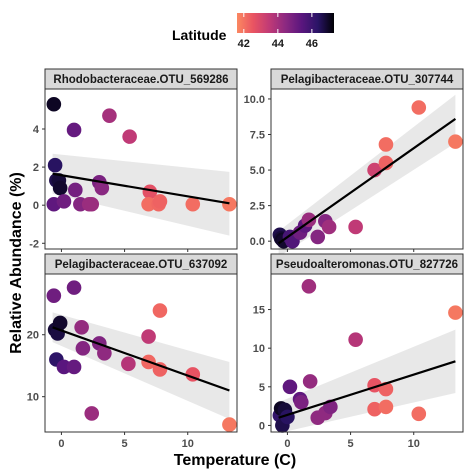  What do you see at coordinates (16, 263) in the screenshot?
I see `y-axis-title: Relative Abundance (%)` at bounding box center [16, 263].